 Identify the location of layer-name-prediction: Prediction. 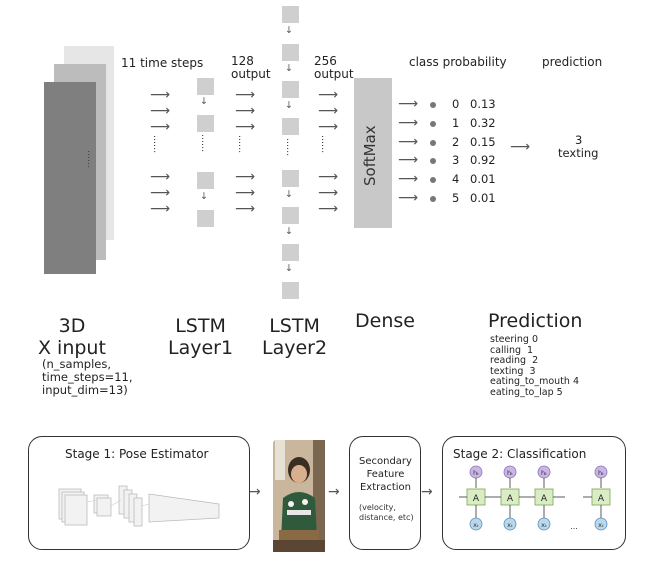
(535, 321).